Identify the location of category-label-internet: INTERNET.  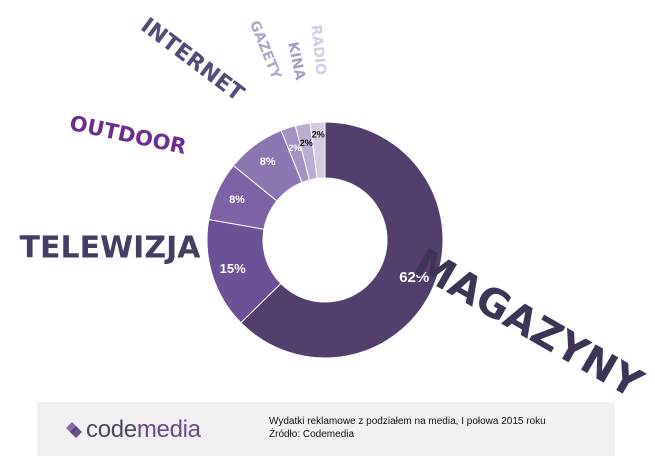
(192, 59).